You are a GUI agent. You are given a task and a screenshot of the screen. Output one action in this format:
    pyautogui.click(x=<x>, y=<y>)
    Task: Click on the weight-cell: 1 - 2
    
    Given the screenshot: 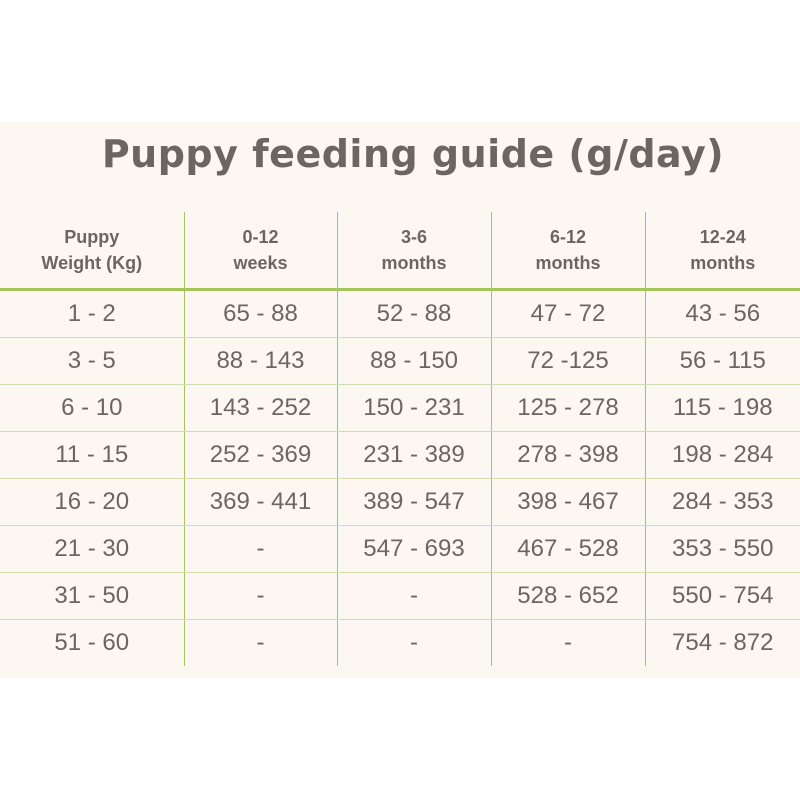 What is the action you would take?
    pyautogui.click(x=92, y=313)
    